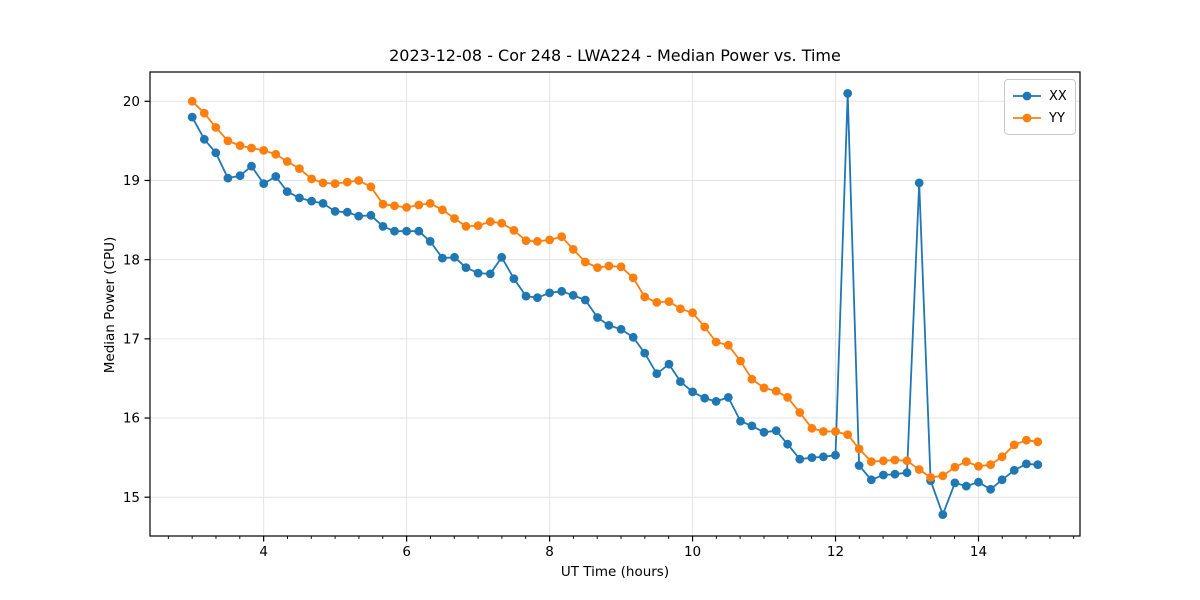 The width and height of the screenshot is (1200, 600). I want to click on legend-item-xx: XX, so click(1040, 96).